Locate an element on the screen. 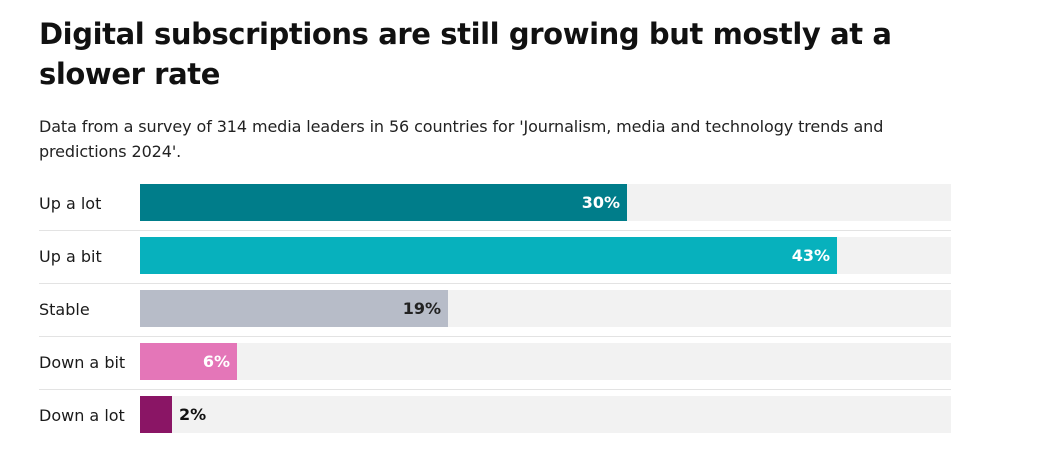 This screenshot has width=1042, height=458. bar-track: 2% is located at coordinates (545, 414).